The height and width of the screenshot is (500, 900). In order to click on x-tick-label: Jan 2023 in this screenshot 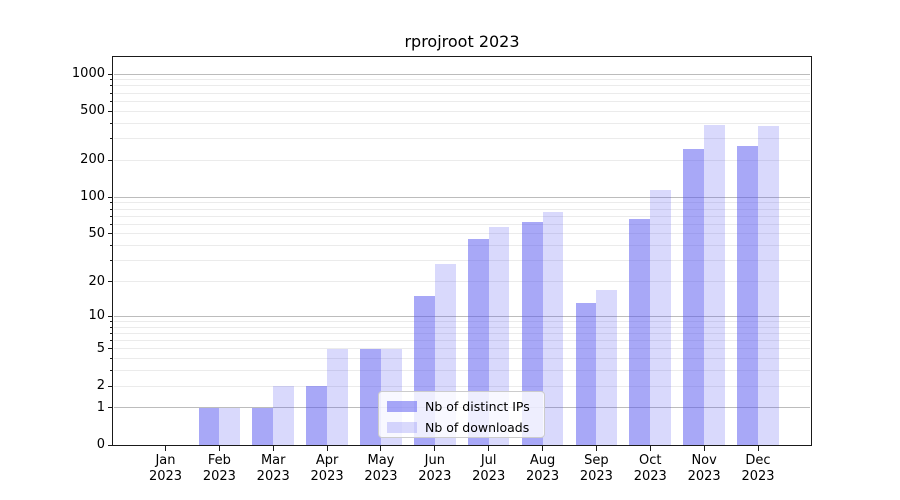, I will do `click(165, 468)`.